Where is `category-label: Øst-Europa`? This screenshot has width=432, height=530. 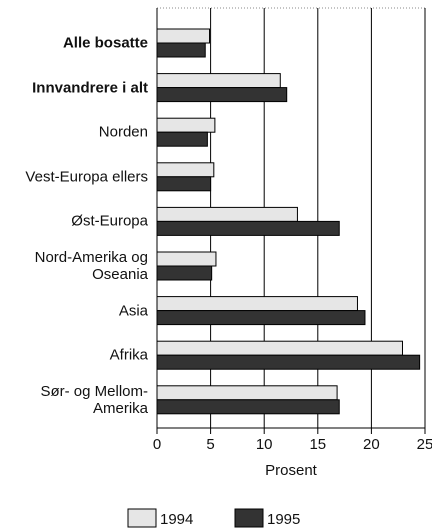
category-label: Øst-Europa is located at coordinates (109, 221).